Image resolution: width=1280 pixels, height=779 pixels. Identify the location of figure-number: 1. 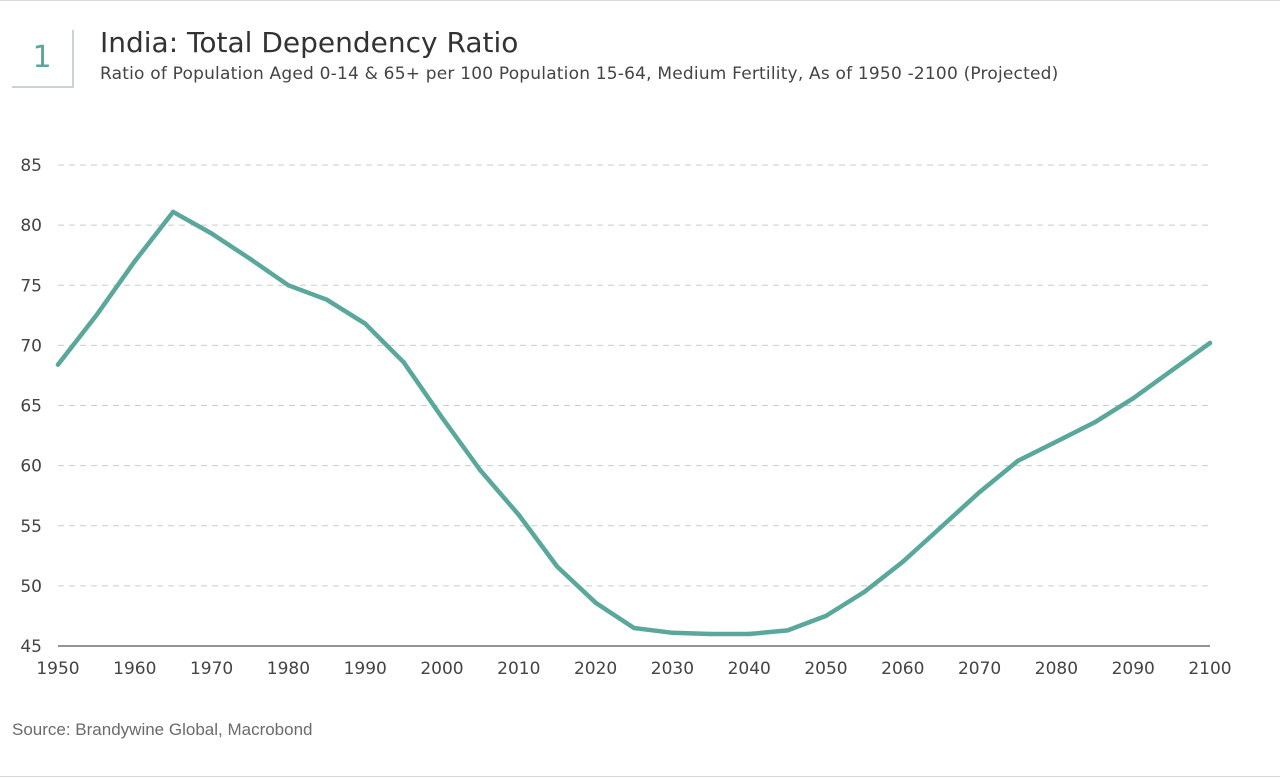
(42, 57).